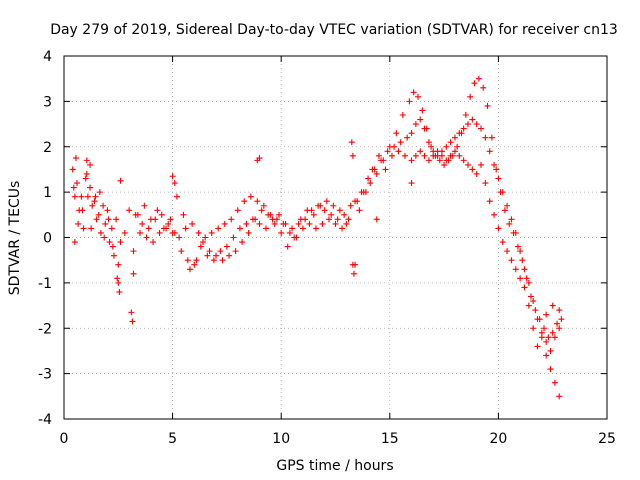 This screenshot has height=480, width=640. Describe the element at coordinates (47, 102) in the screenshot. I see `y-tick-label: 3` at that location.